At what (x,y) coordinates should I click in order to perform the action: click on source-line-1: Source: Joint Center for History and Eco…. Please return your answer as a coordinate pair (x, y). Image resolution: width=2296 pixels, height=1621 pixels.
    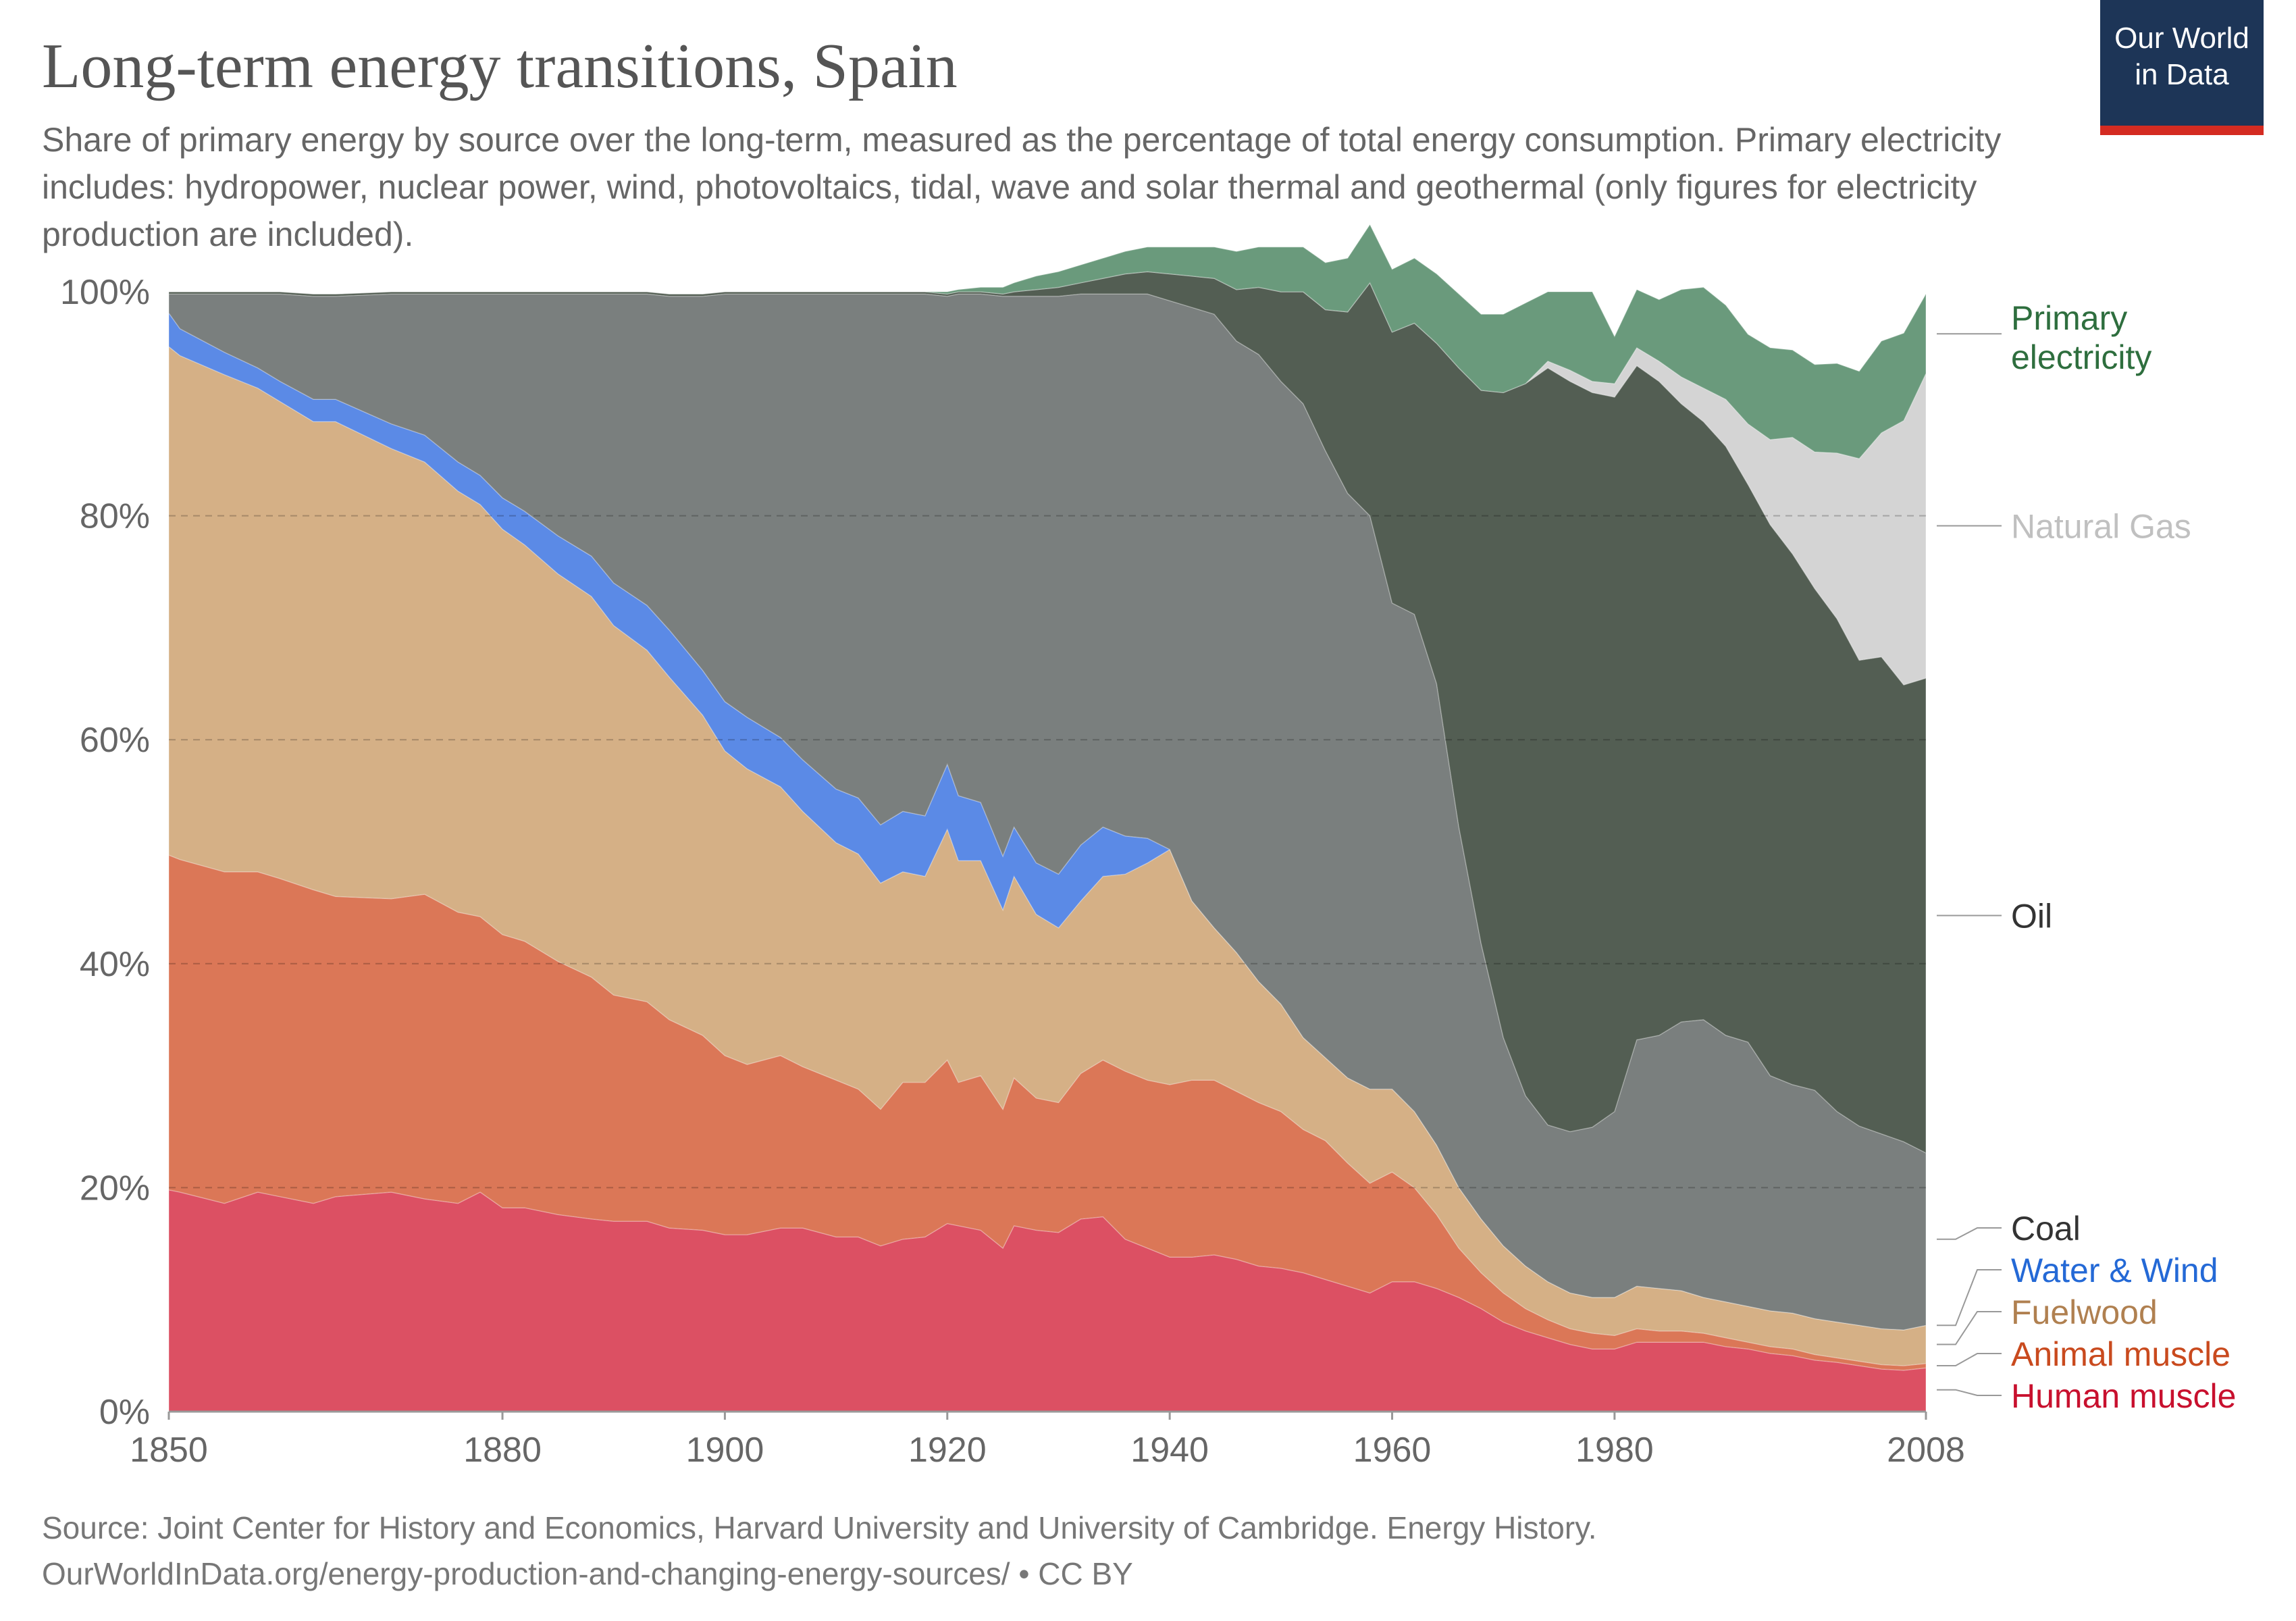
    Looking at the image, I should click on (819, 1527).